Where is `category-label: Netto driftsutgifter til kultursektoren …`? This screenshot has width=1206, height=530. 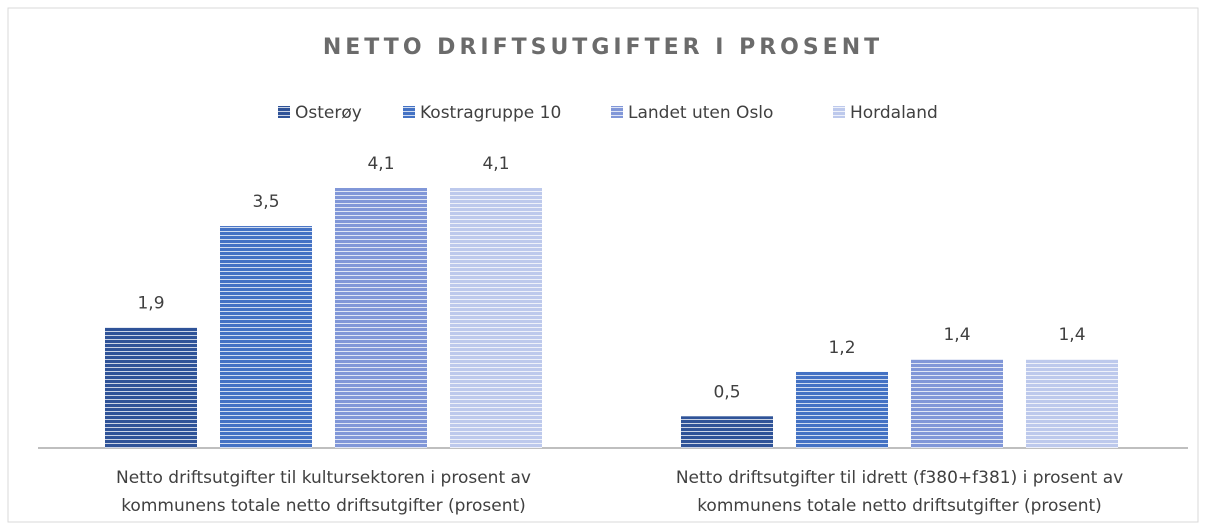 category-label: Netto driftsutgifter til kultursektoren … is located at coordinates (323, 492).